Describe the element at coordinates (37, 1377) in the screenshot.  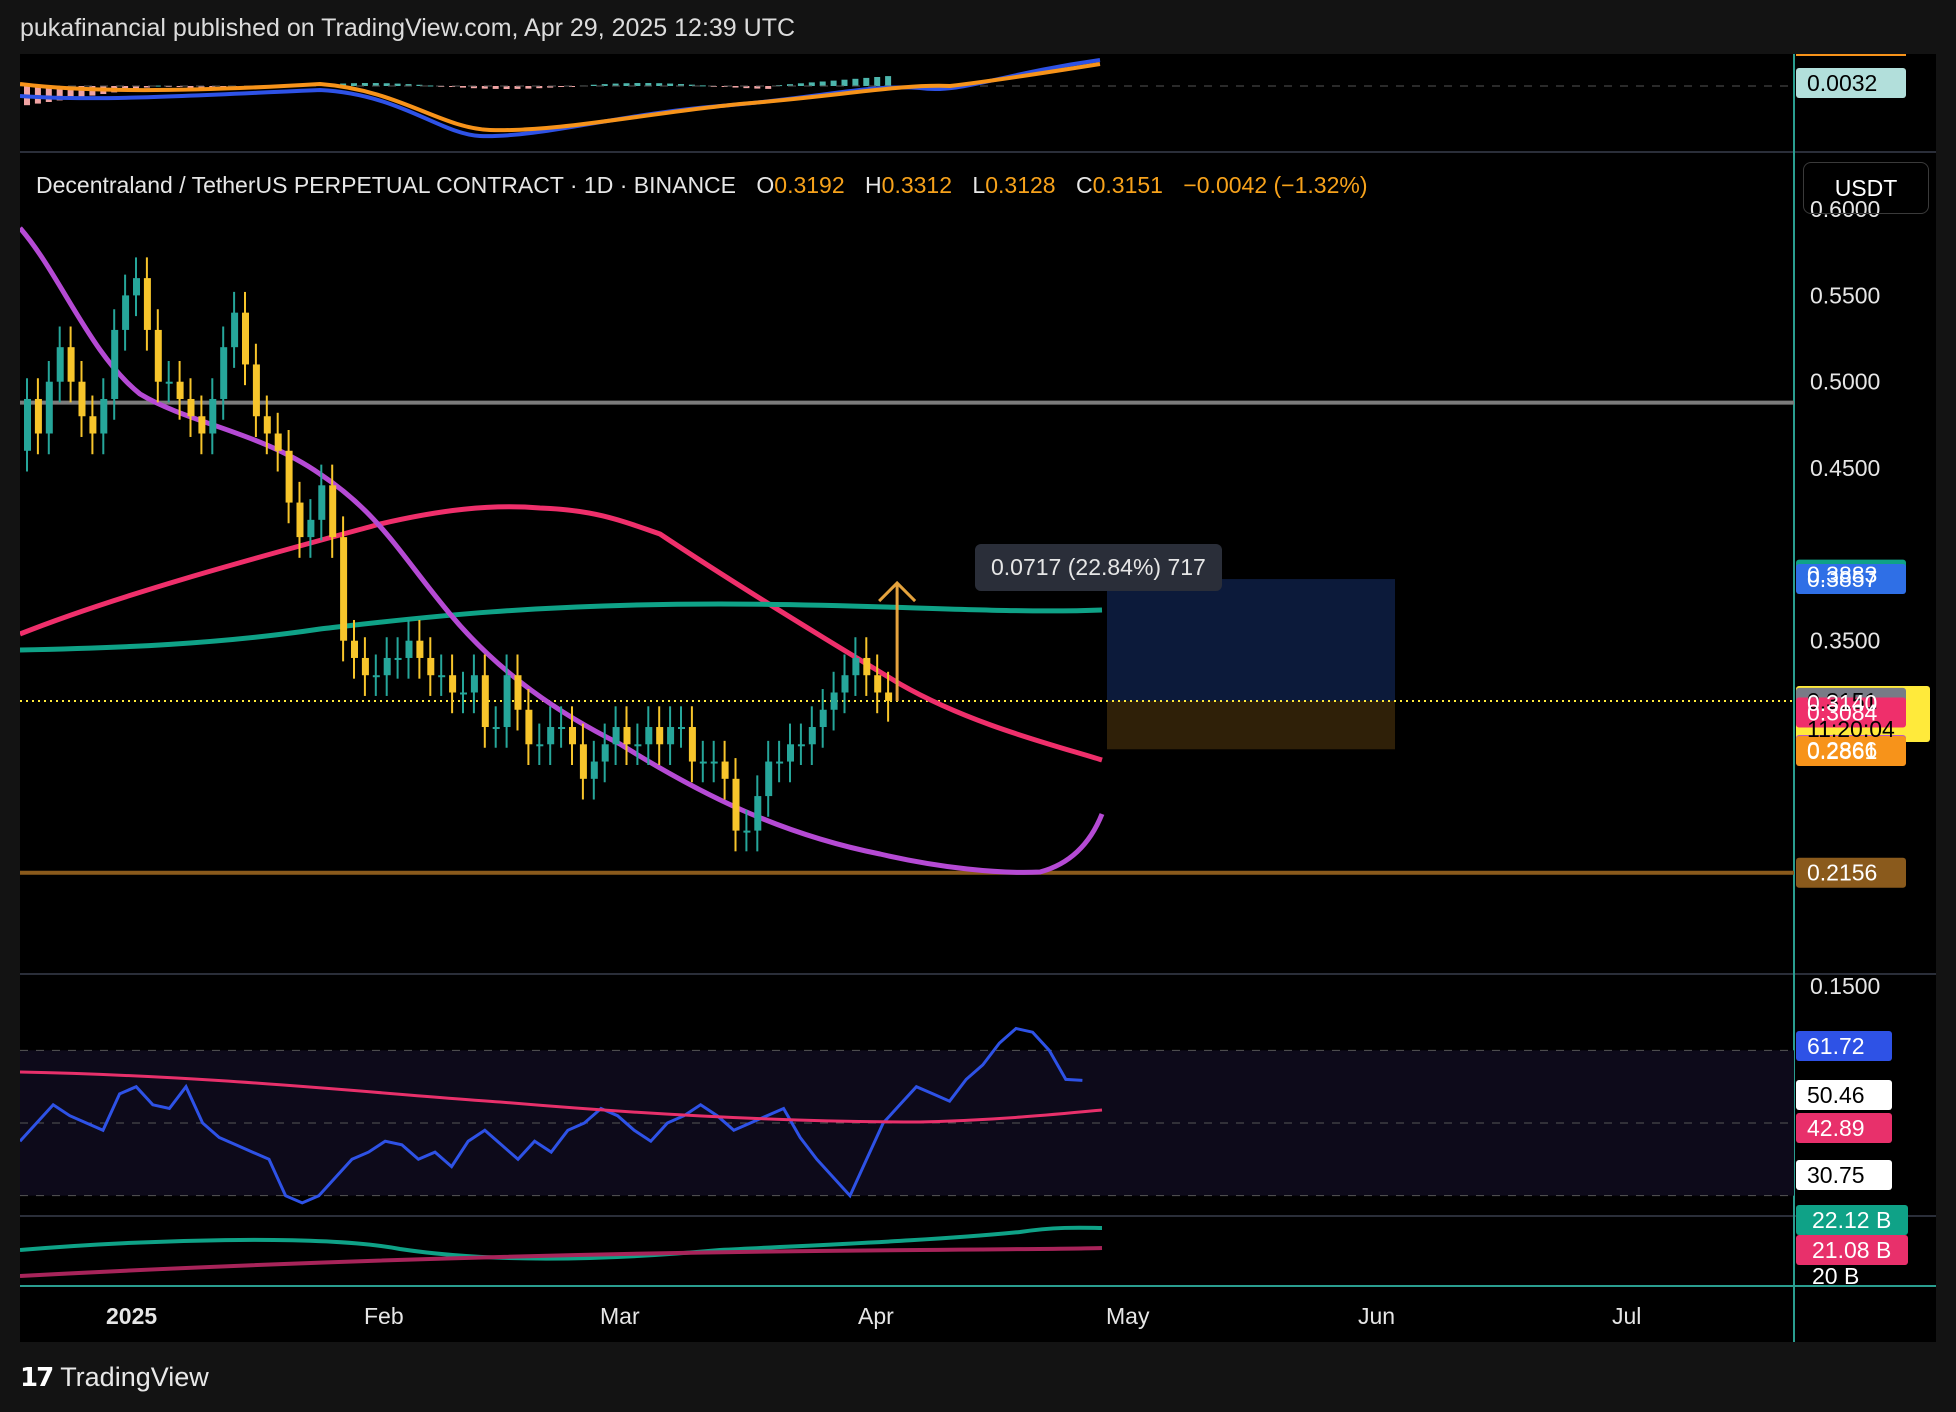
I see `tradingview-logo-icon: 17` at that location.